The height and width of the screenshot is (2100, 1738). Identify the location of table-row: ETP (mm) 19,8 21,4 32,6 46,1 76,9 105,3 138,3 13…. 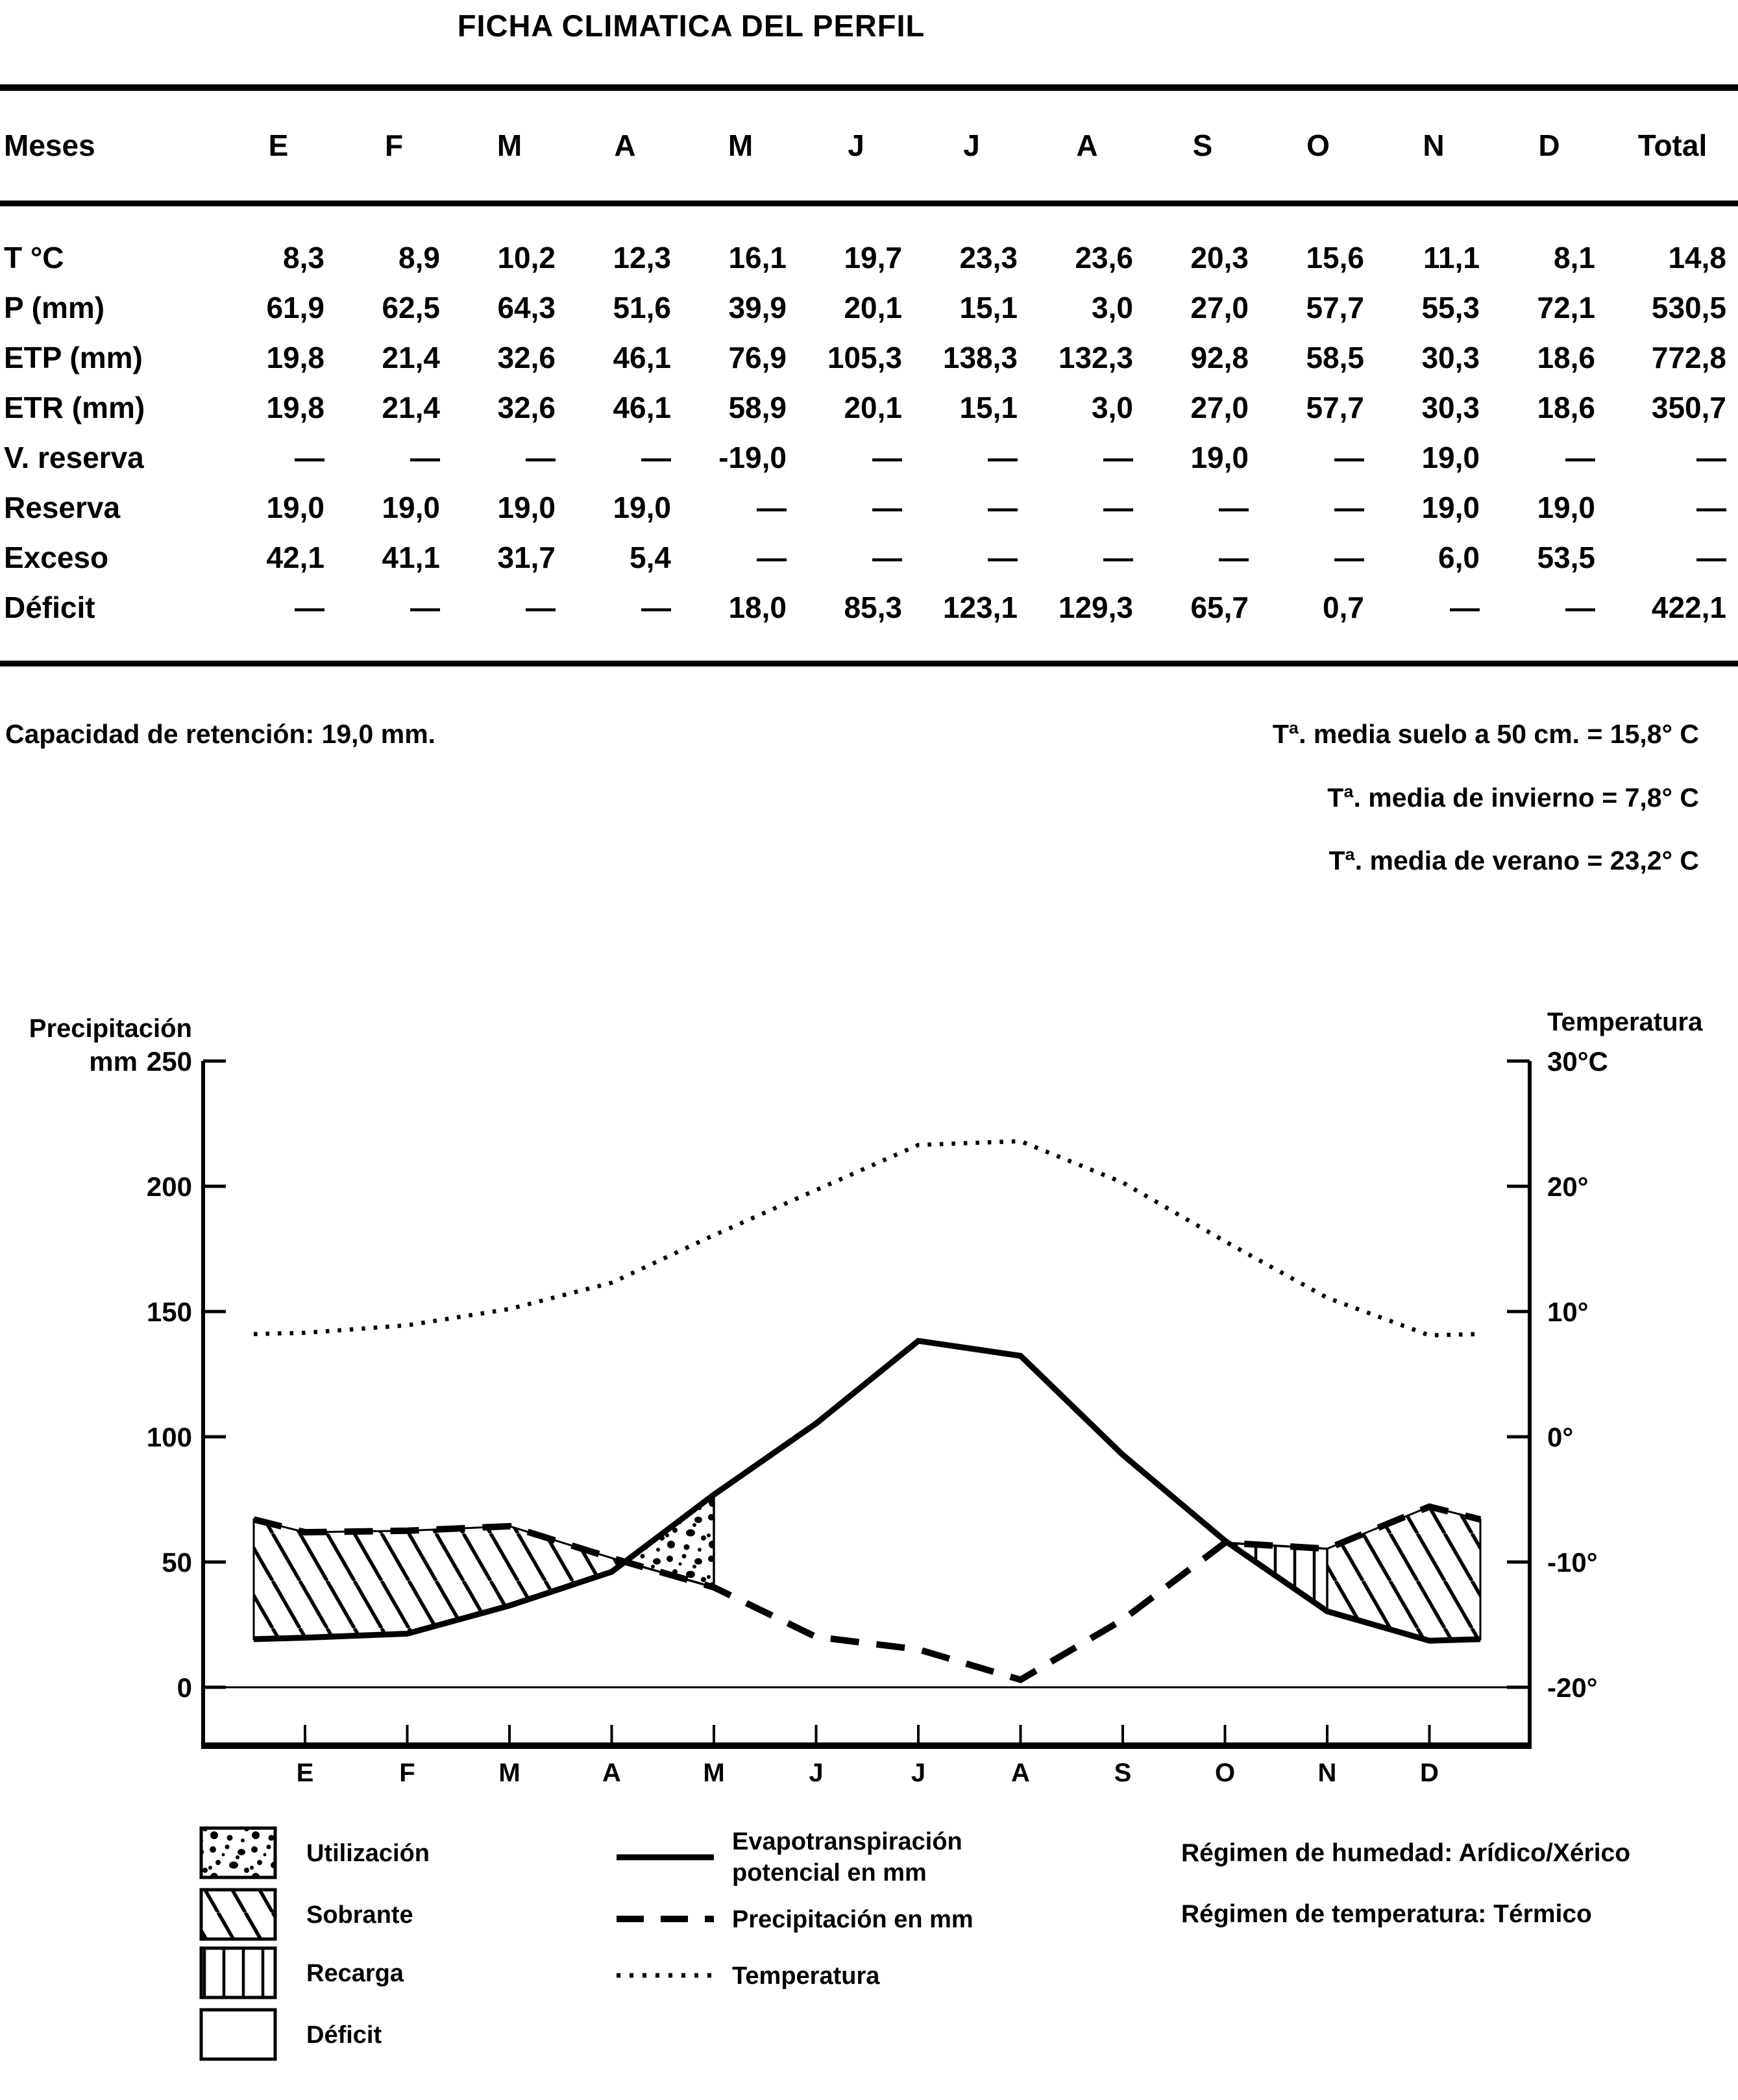
(869, 357).